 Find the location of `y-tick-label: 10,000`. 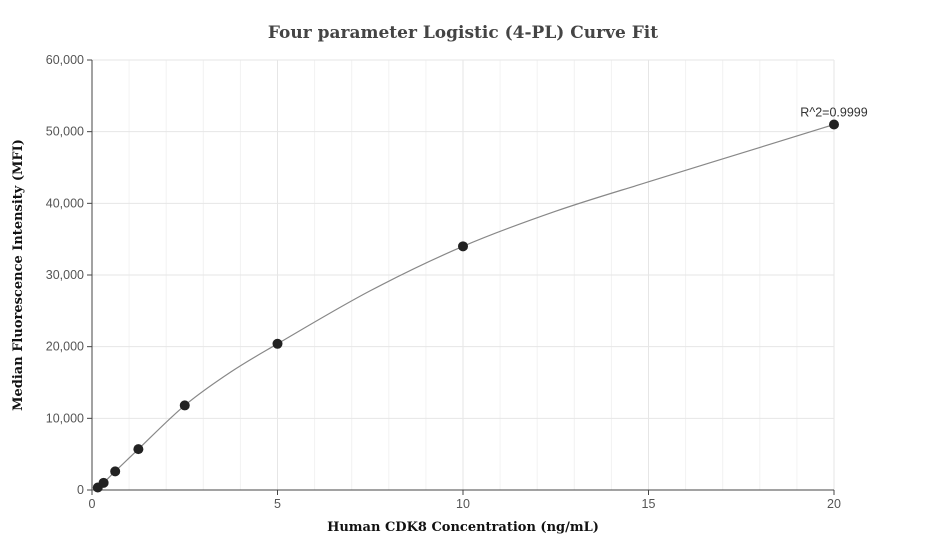

y-tick-label: 10,000 is located at coordinates (65, 418).